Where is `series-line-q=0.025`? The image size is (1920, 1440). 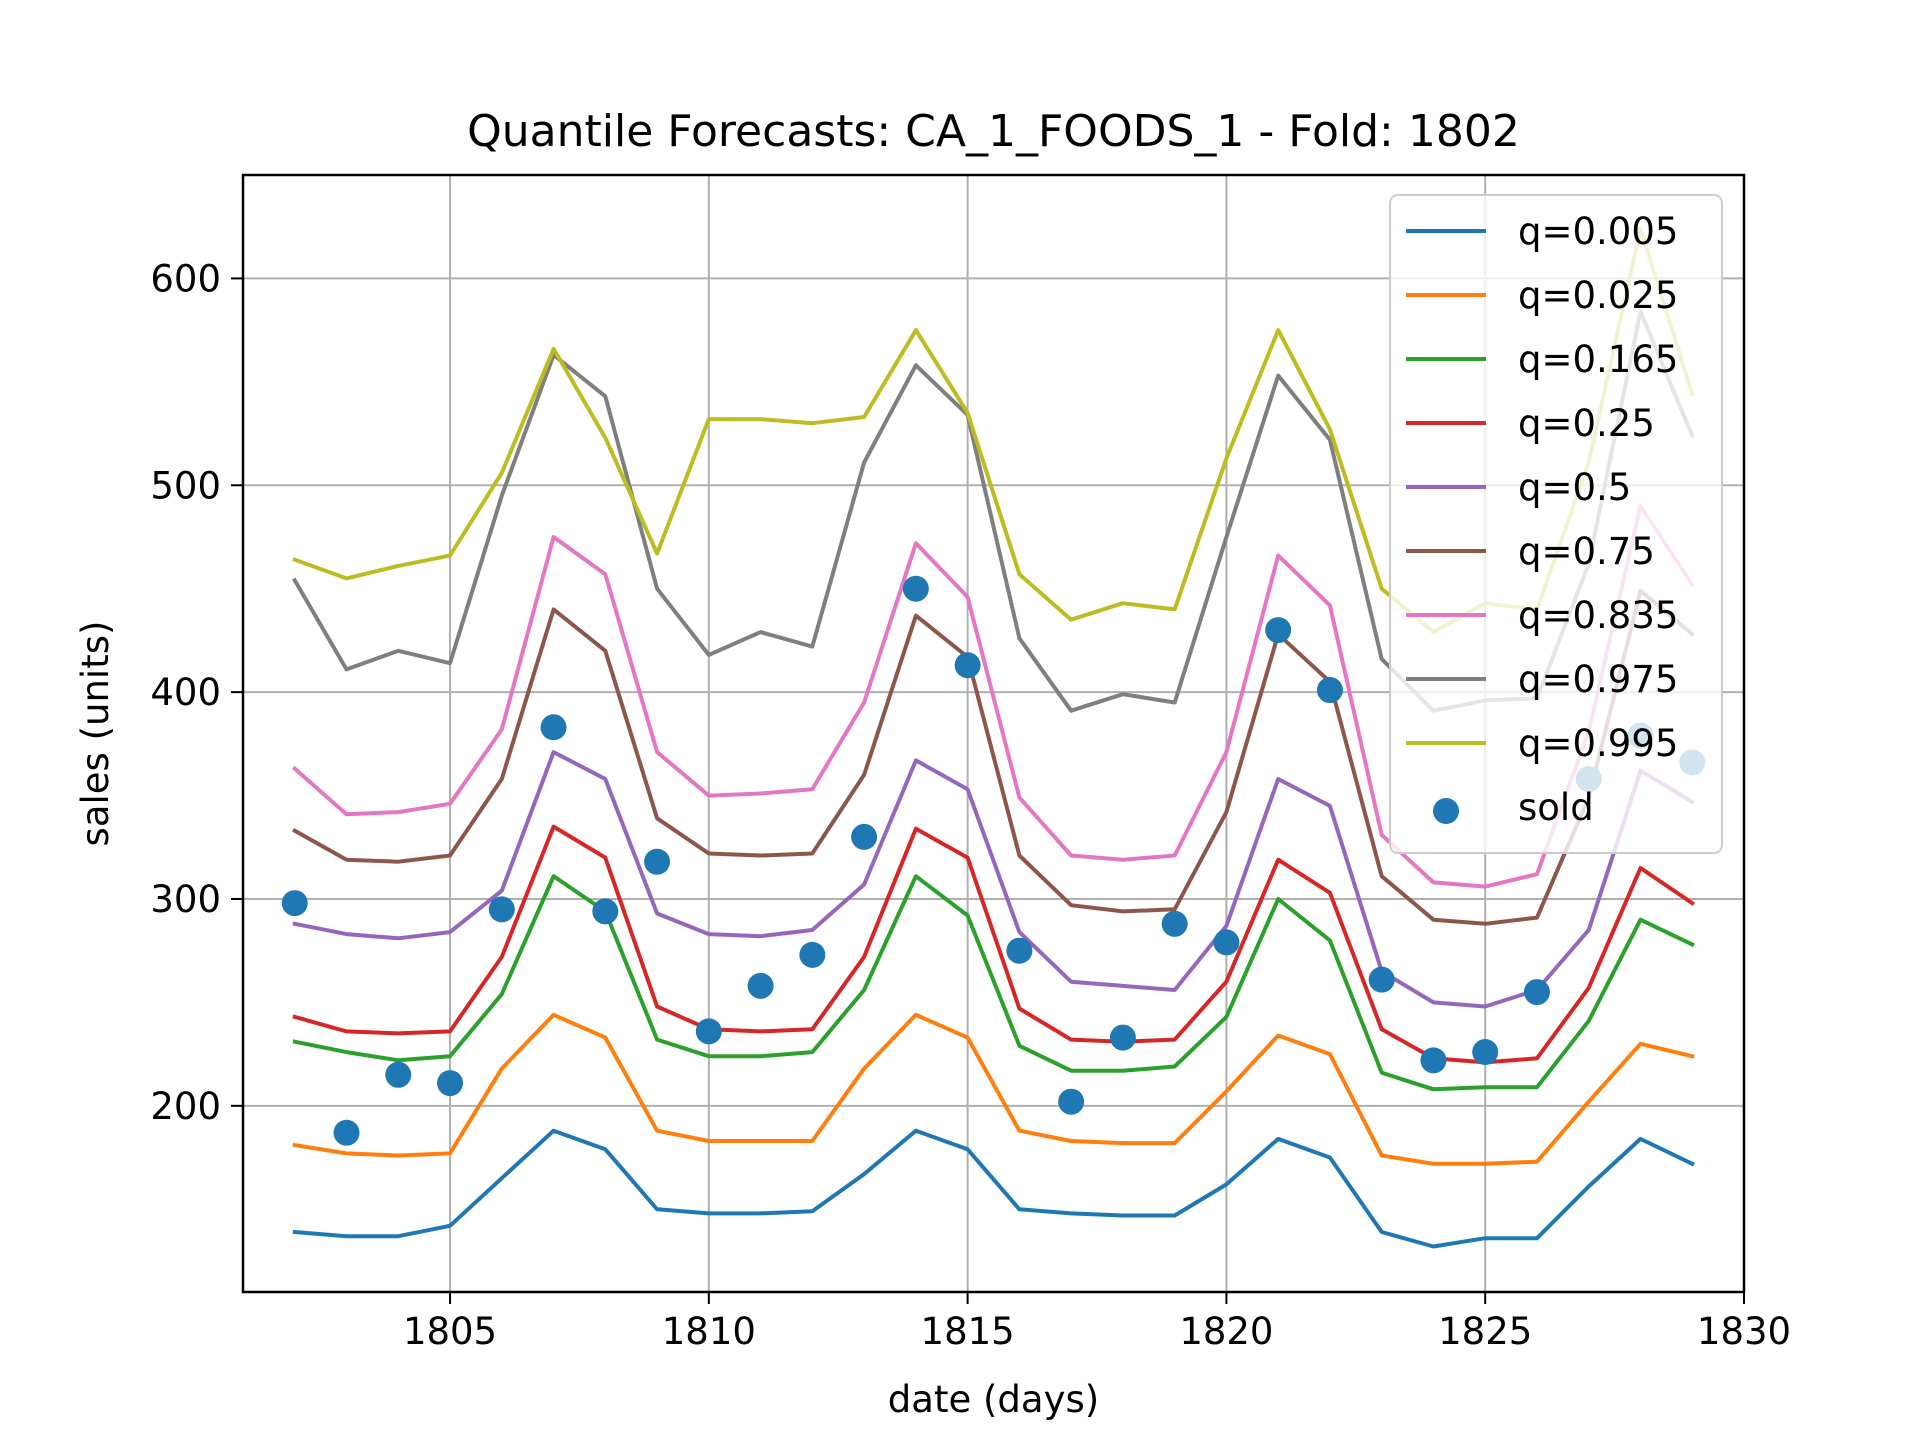 series-line-q=0.025 is located at coordinates (993, 1089).